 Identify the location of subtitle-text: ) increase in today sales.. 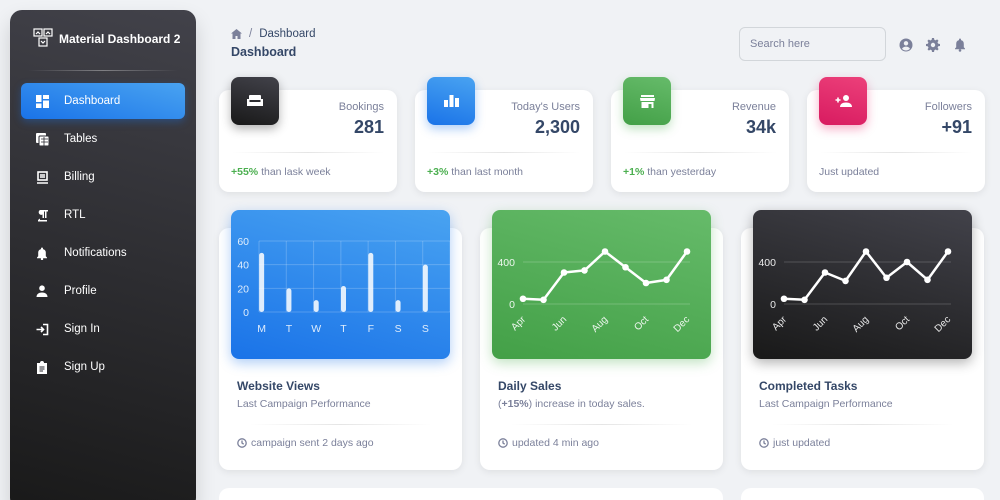
(586, 404).